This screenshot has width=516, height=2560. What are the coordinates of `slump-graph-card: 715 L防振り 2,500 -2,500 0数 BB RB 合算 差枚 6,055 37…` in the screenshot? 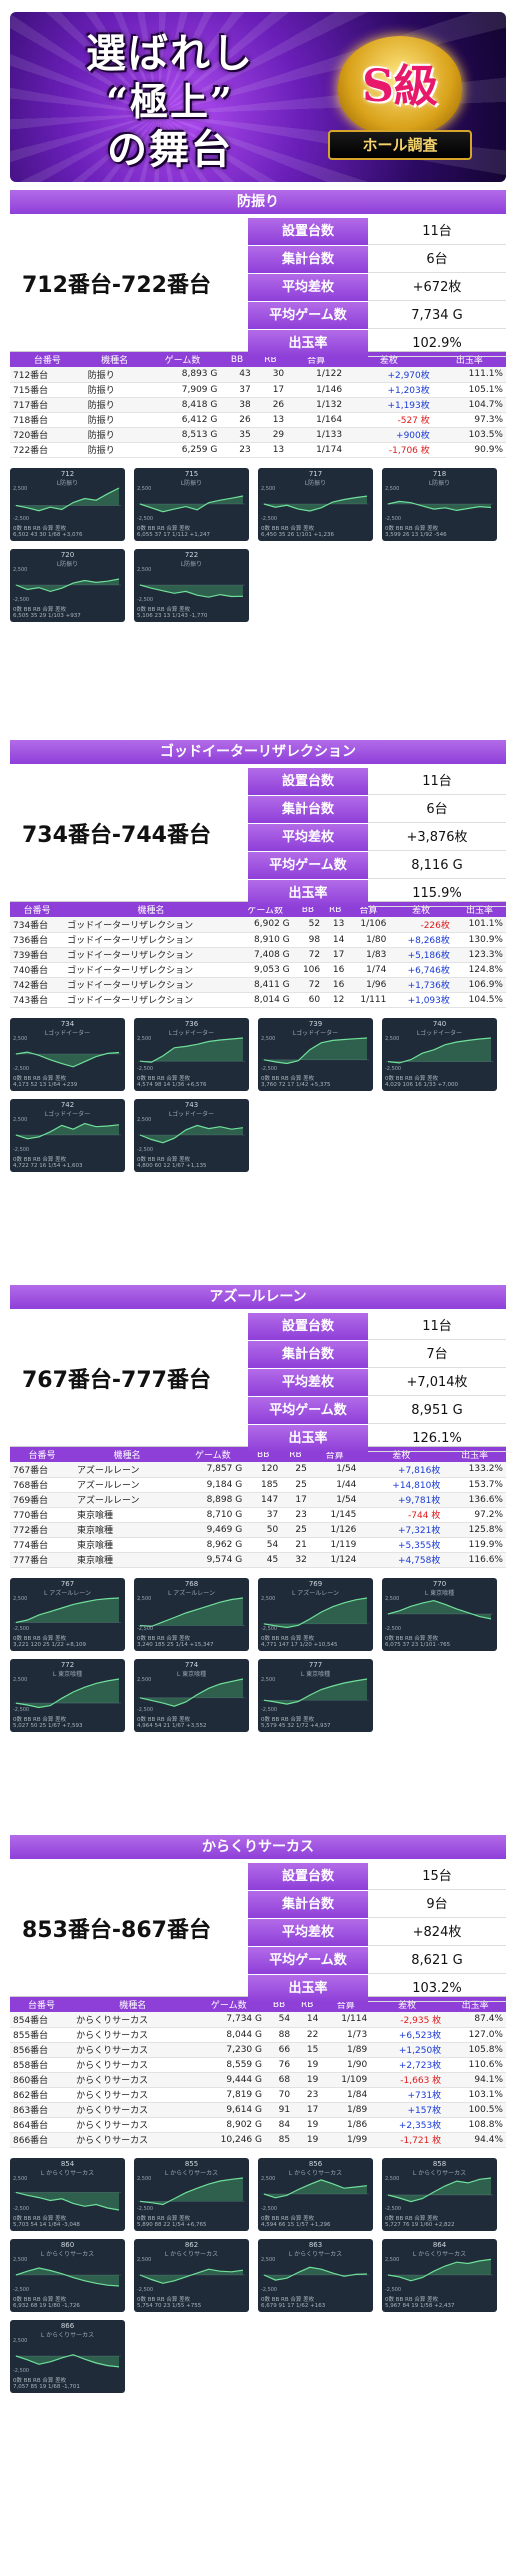 It's located at (191, 504).